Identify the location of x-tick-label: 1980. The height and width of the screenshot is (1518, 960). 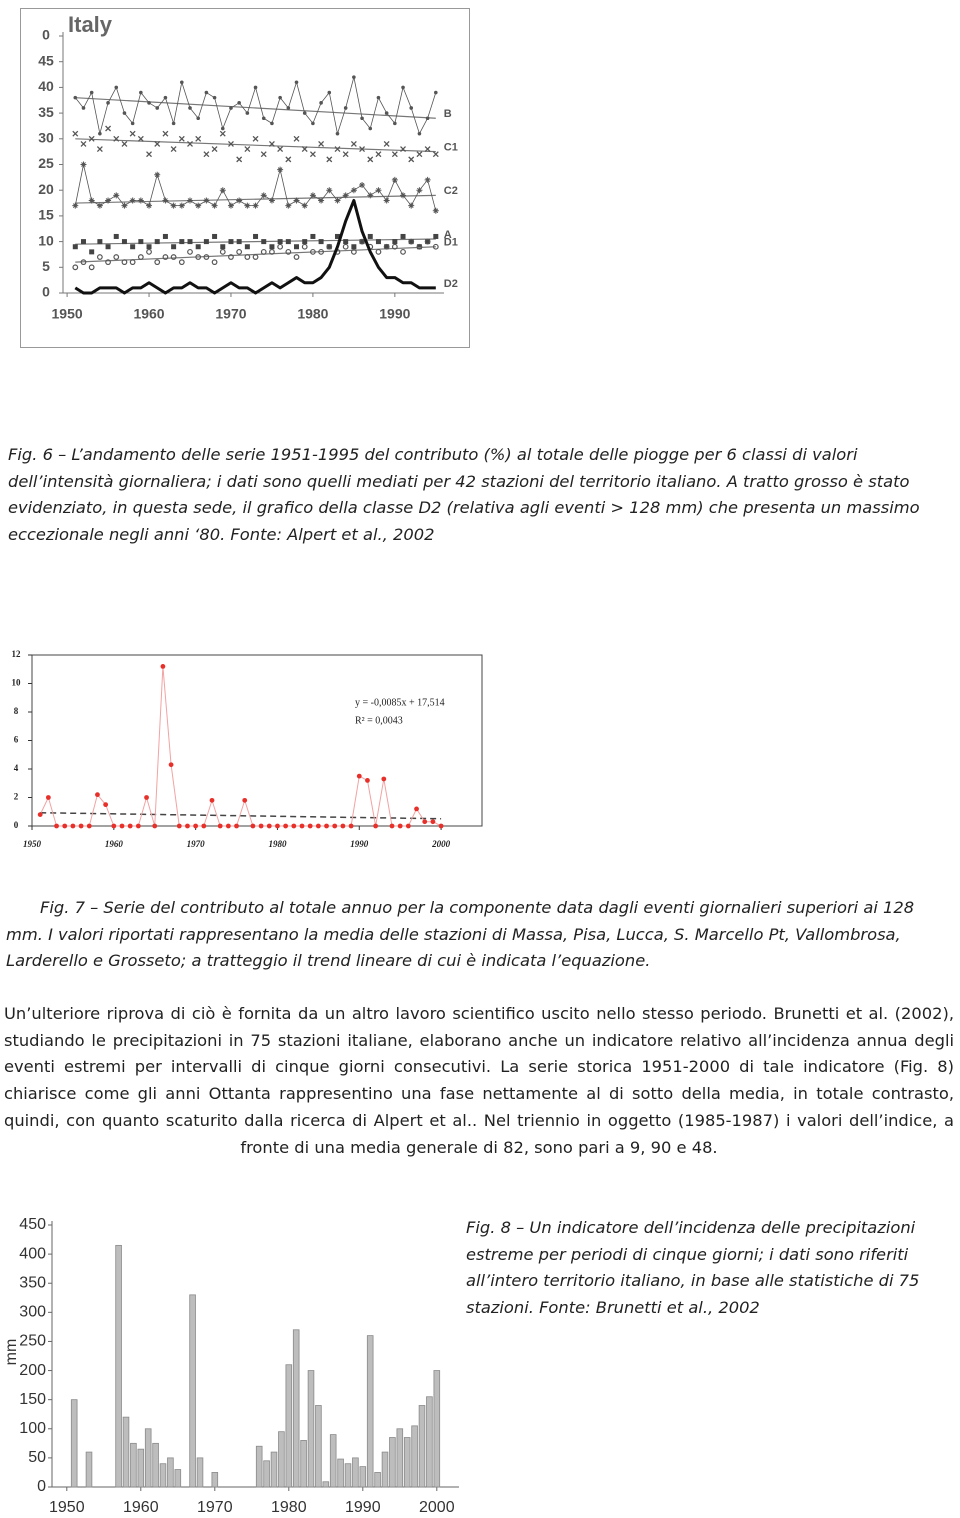
(289, 1507).